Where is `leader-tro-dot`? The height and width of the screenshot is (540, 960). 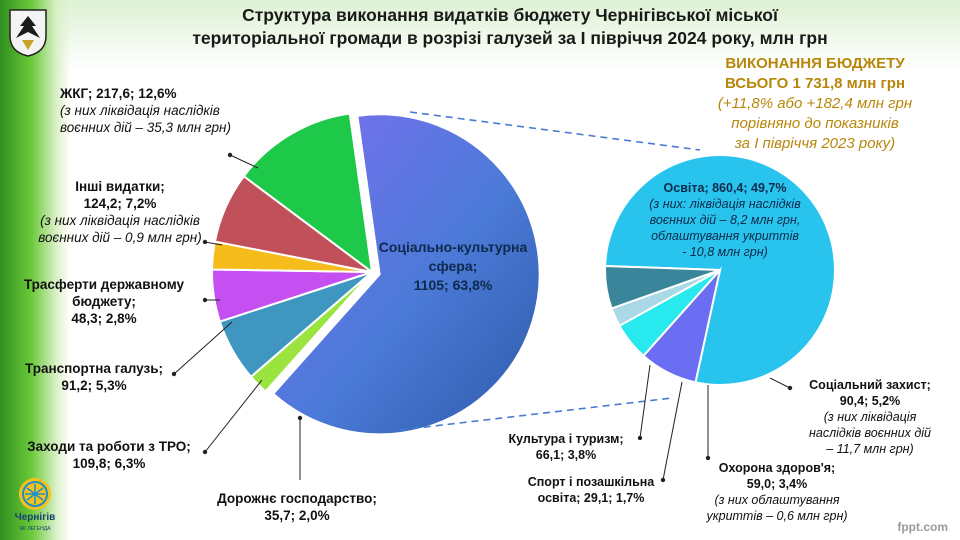 leader-tro-dot is located at coordinates (205, 452).